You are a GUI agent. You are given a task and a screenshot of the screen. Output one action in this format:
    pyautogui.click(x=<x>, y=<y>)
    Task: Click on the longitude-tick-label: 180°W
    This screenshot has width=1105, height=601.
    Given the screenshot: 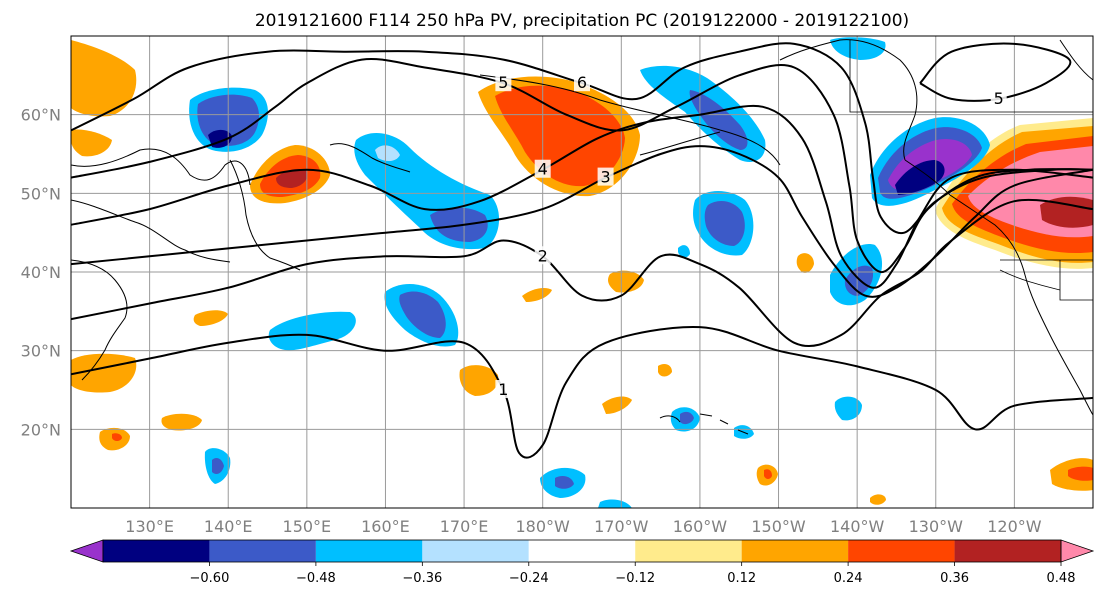 What is the action you would take?
    pyautogui.click(x=543, y=526)
    